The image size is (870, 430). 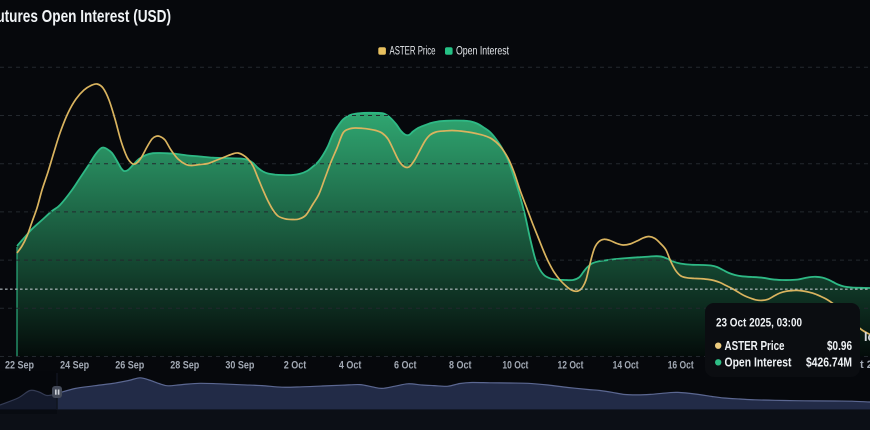 What do you see at coordinates (85, 16) in the screenshot?
I see `svg-text: Futures Open Interest (USD)` at bounding box center [85, 16].